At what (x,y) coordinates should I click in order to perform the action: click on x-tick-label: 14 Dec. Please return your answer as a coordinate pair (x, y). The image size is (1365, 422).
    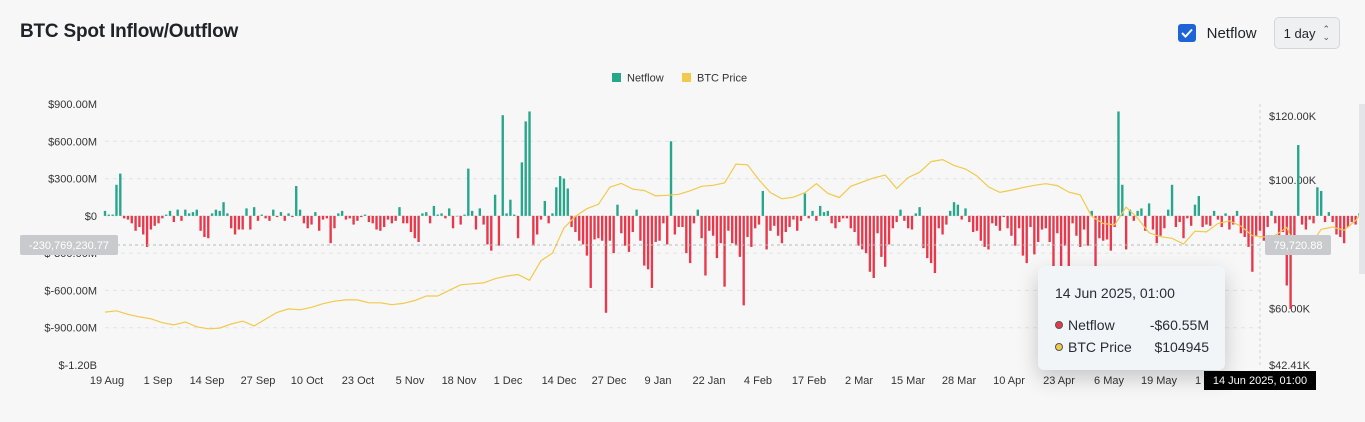
    Looking at the image, I should click on (559, 381).